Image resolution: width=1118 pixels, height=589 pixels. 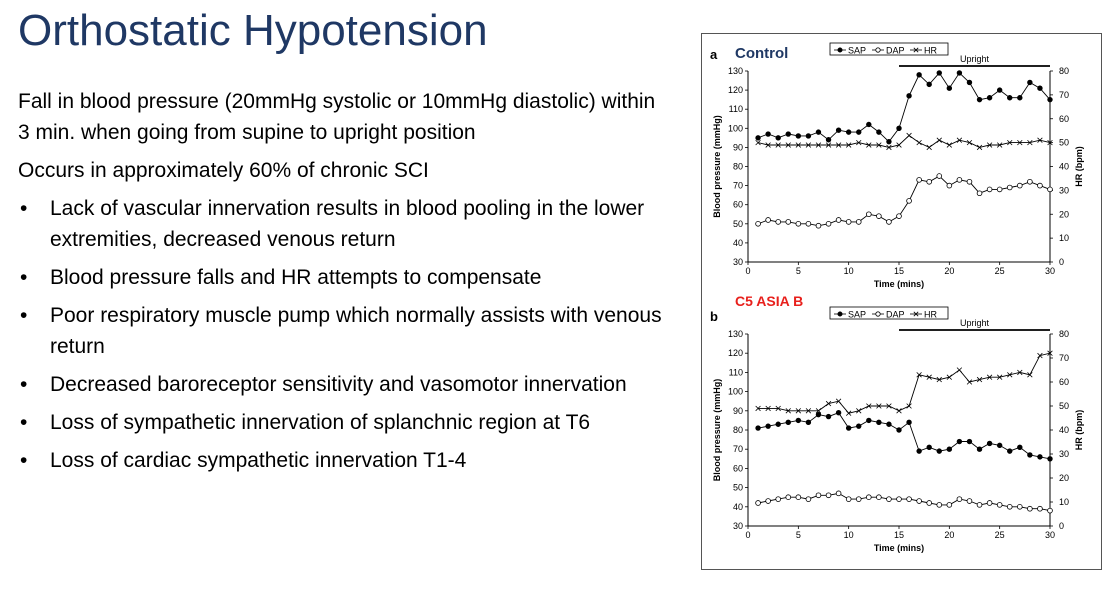 I want to click on legend-label: HR, so click(x=930, y=51).